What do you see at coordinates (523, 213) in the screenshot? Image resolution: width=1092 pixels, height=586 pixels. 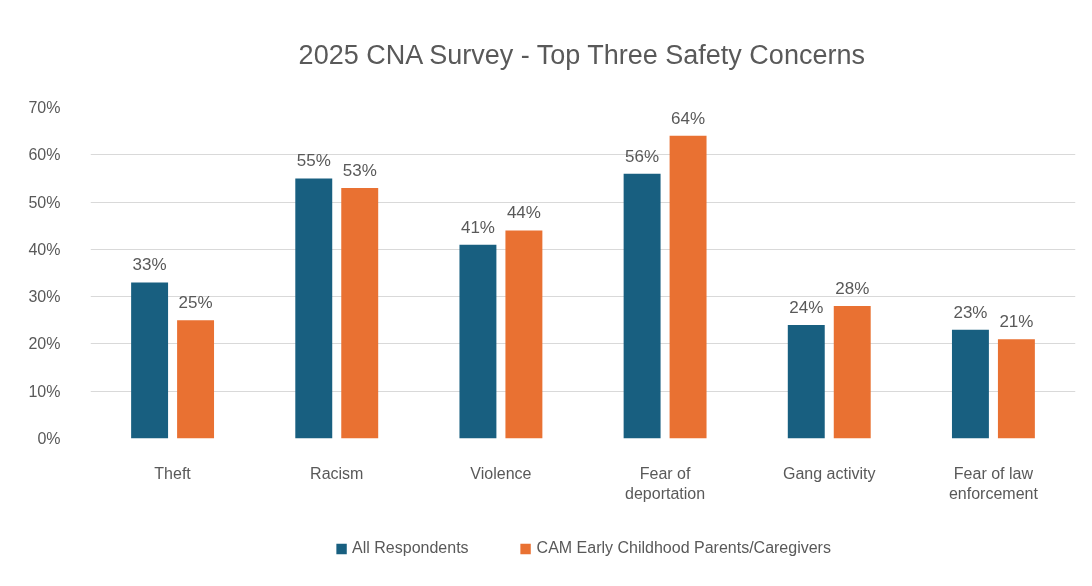 I see `data-label: 44%` at bounding box center [523, 213].